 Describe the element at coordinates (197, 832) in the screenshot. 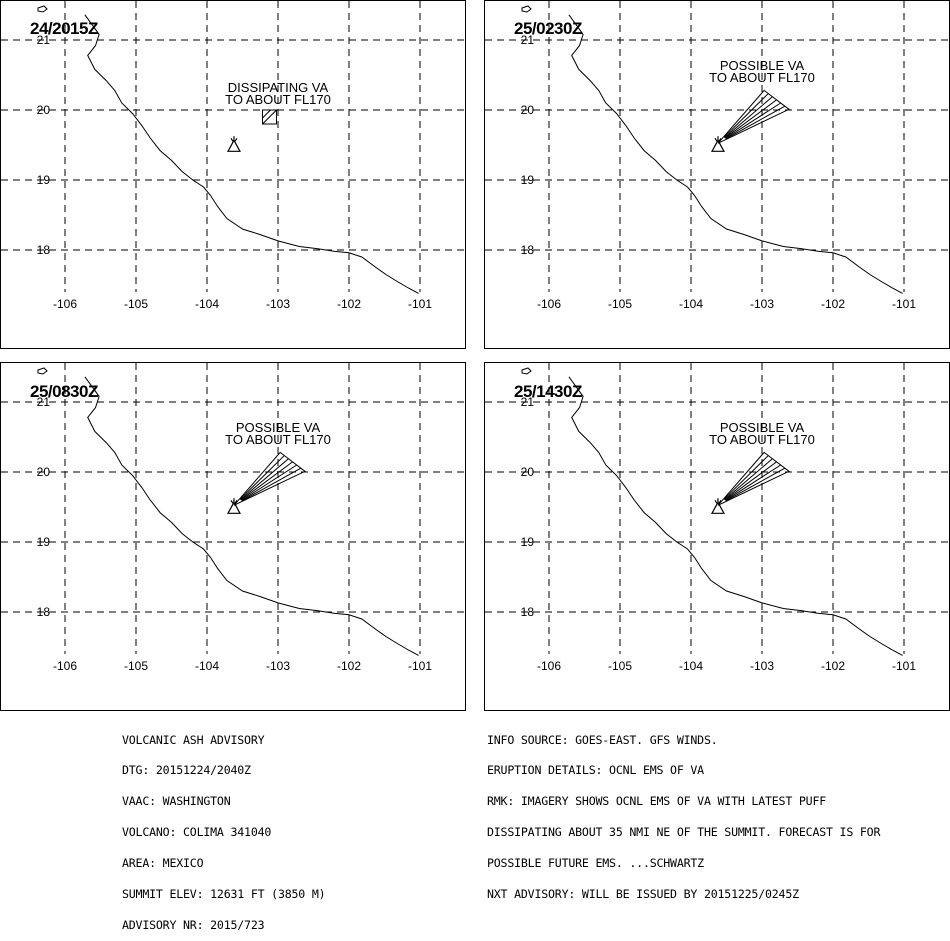

I see `advisory-line: VOLCANO: COLIMA 341040` at that location.